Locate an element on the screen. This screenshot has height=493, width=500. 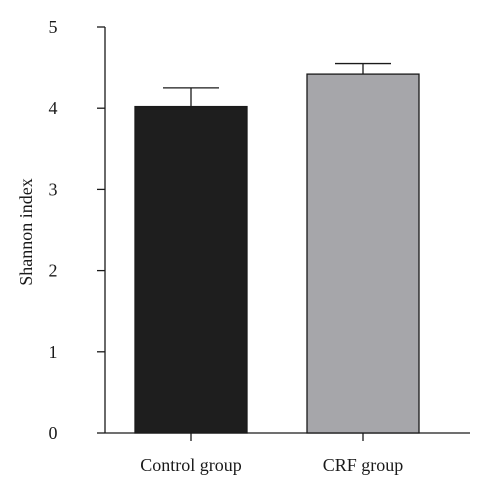
y-tick-label: 4 is located at coordinates (53, 108).